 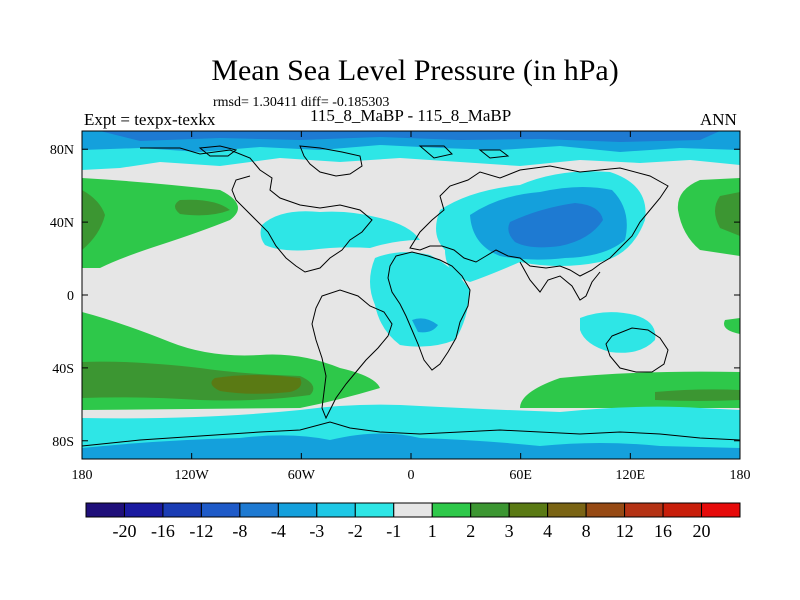 I want to click on colorbar-level-label: 1, so click(x=432, y=531).